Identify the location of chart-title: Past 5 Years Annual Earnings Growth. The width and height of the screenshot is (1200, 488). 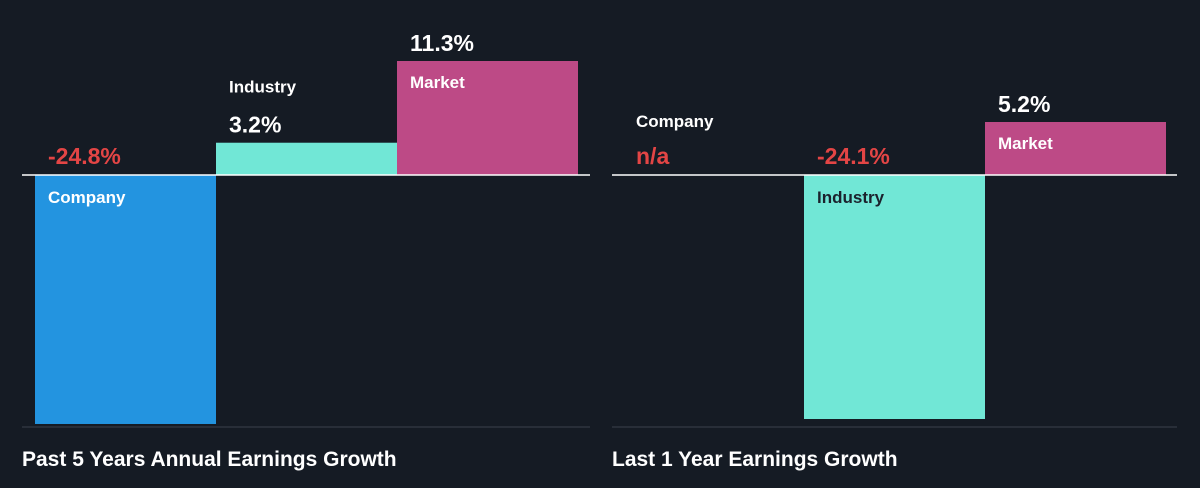
(209, 459).